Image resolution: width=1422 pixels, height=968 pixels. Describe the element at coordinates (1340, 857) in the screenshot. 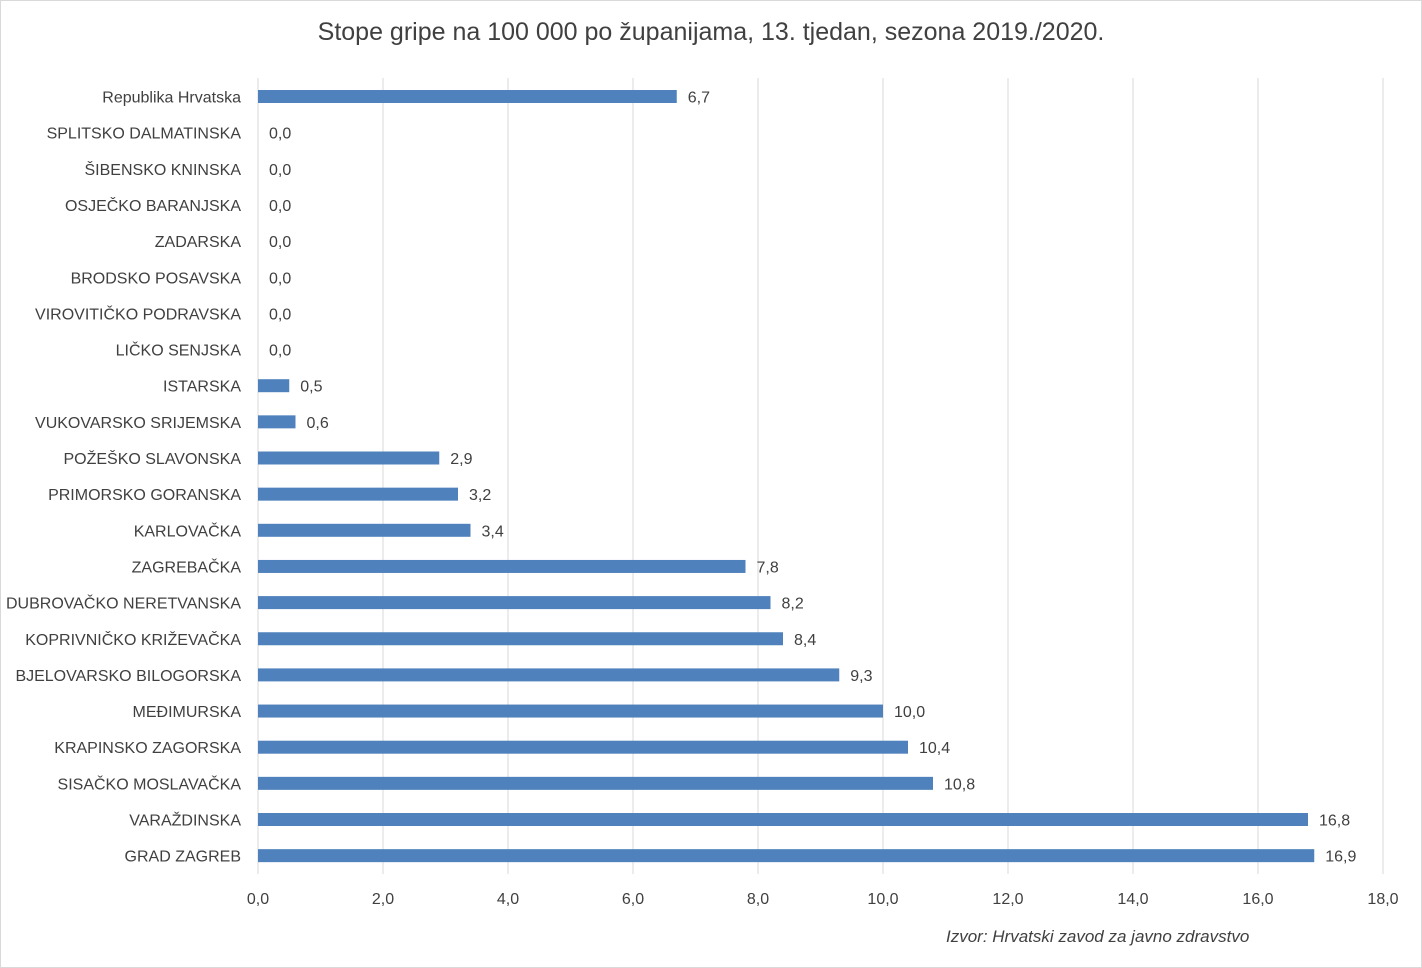

I see `data-label: 16,9` at that location.